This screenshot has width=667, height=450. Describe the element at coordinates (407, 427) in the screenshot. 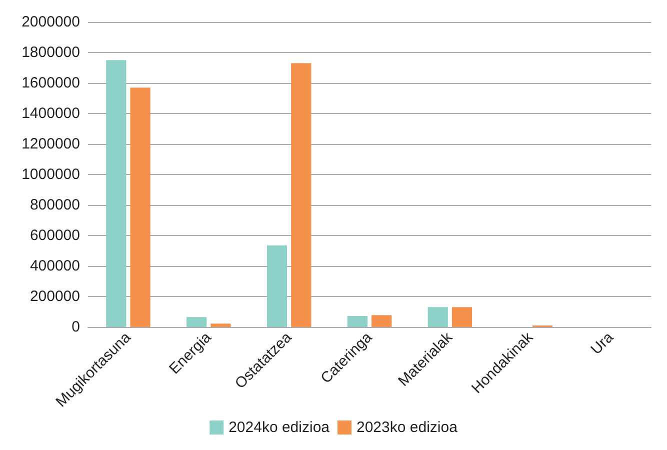

I see `legend-label: 2023ko edizioa` at that location.